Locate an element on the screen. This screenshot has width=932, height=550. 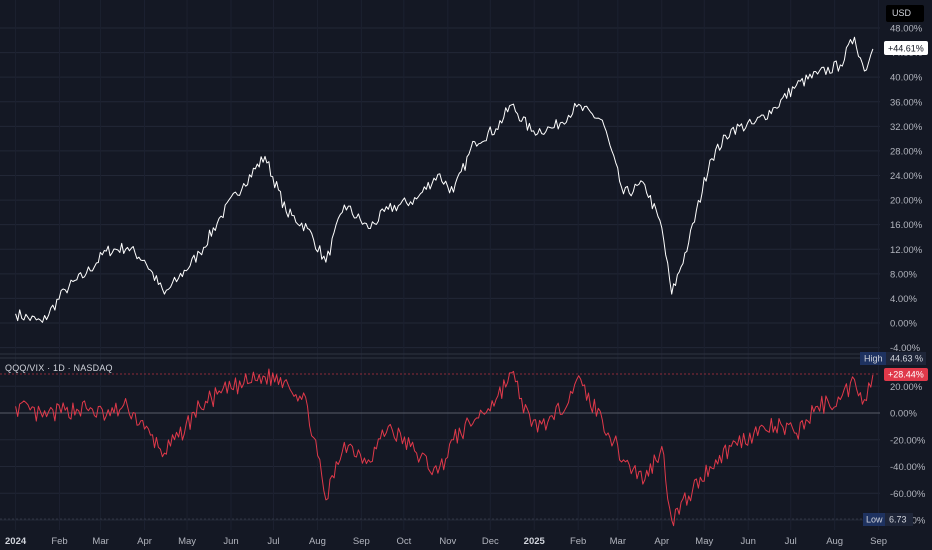
bottom-y-tick-label: -60.00% is located at coordinates (908, 494).